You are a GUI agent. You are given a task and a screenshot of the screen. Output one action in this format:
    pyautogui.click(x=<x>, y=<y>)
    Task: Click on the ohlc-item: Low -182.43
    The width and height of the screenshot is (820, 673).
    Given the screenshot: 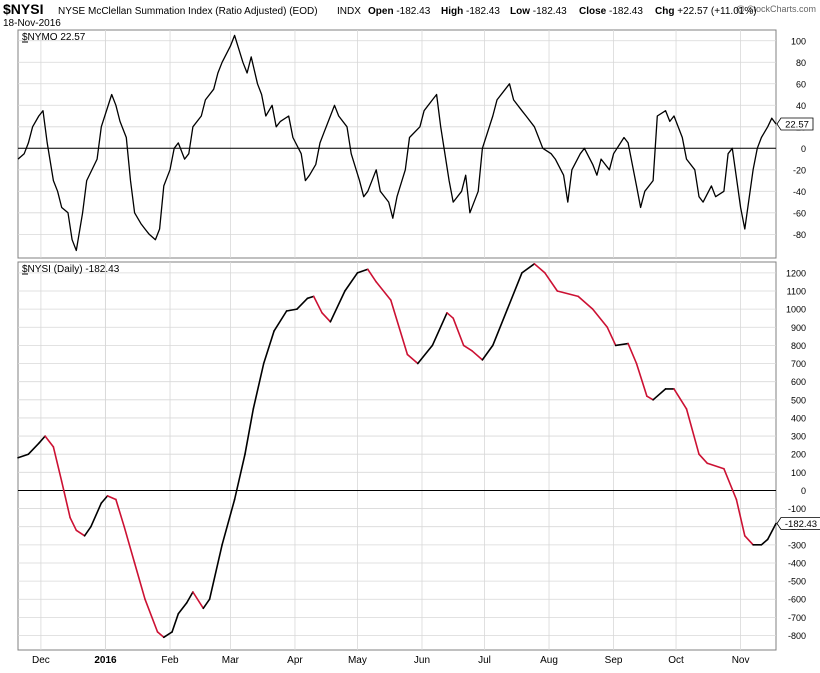 What is the action you would take?
    pyautogui.click(x=538, y=11)
    